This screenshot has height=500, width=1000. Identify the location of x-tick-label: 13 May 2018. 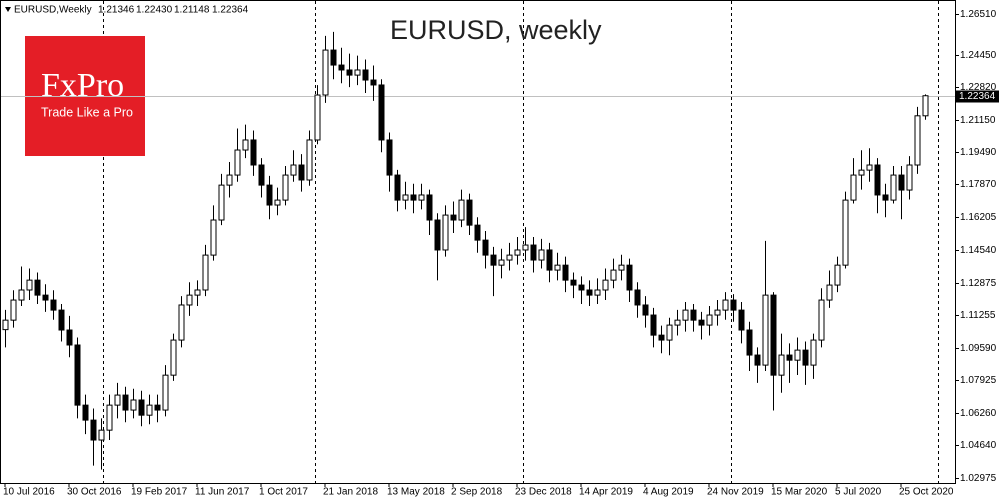
(416, 492).